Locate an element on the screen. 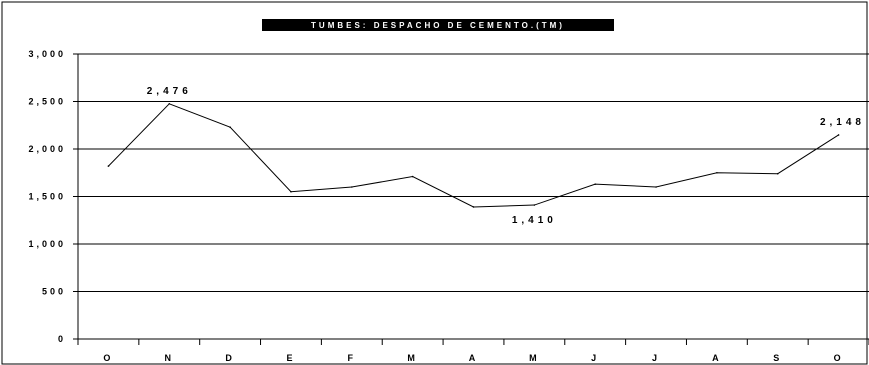 Image resolution: width=869 pixels, height=365 pixels. y-tick-label-6: 3,000 is located at coordinates (47, 54).